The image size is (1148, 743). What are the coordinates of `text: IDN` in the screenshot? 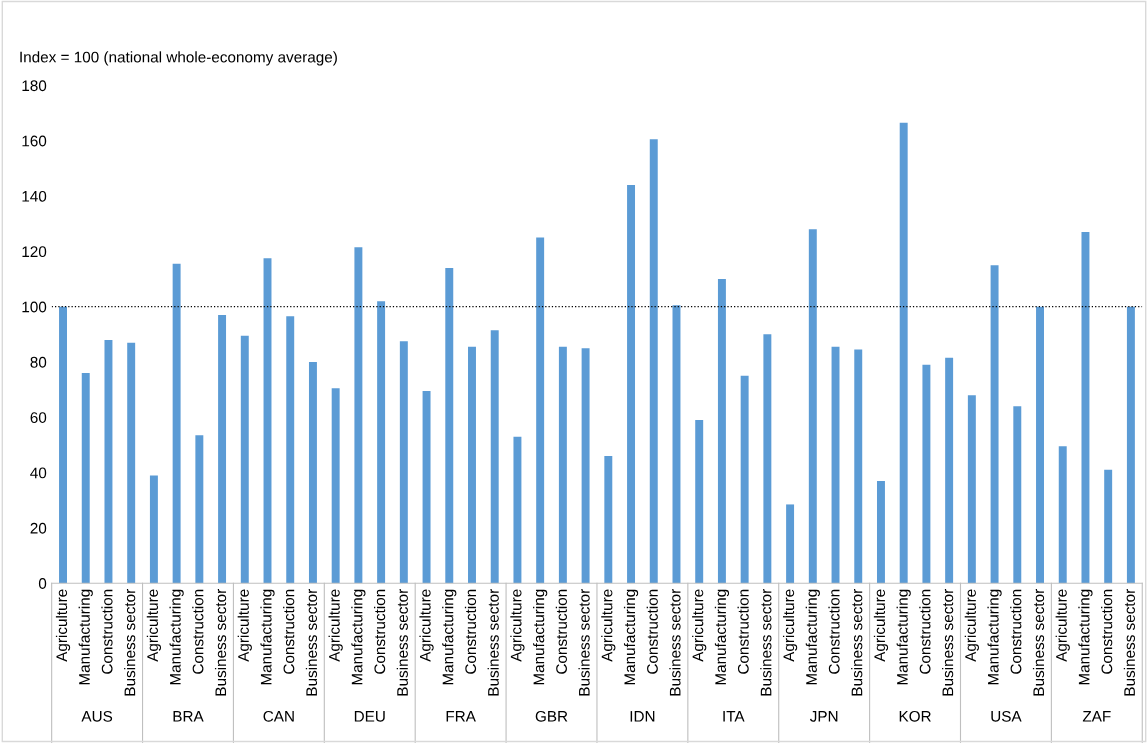 It's located at (642, 716).